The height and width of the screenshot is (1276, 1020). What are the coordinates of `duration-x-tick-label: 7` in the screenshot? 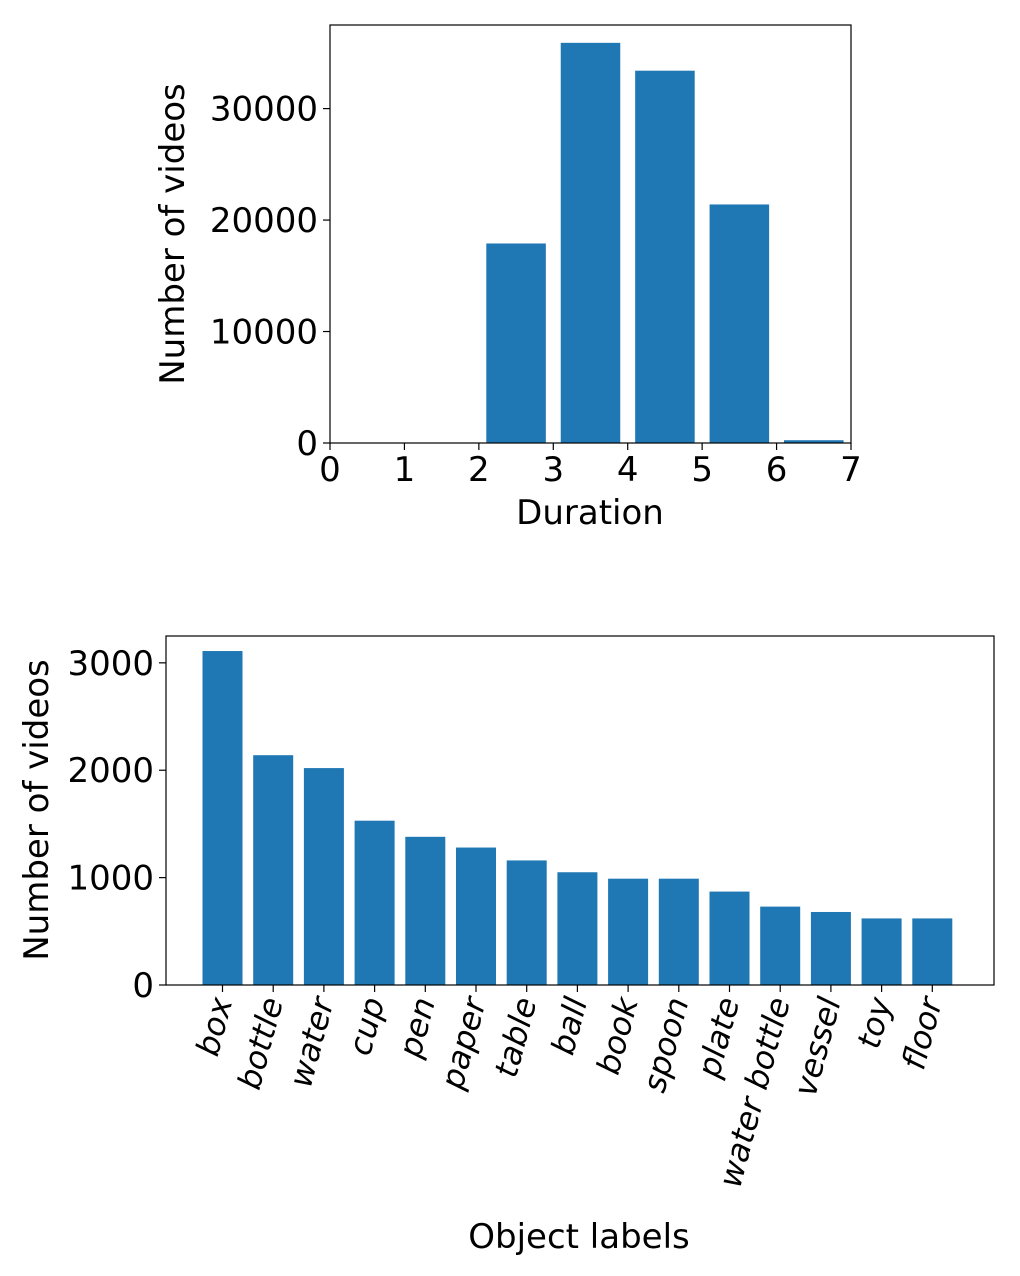 It's located at (851, 470).